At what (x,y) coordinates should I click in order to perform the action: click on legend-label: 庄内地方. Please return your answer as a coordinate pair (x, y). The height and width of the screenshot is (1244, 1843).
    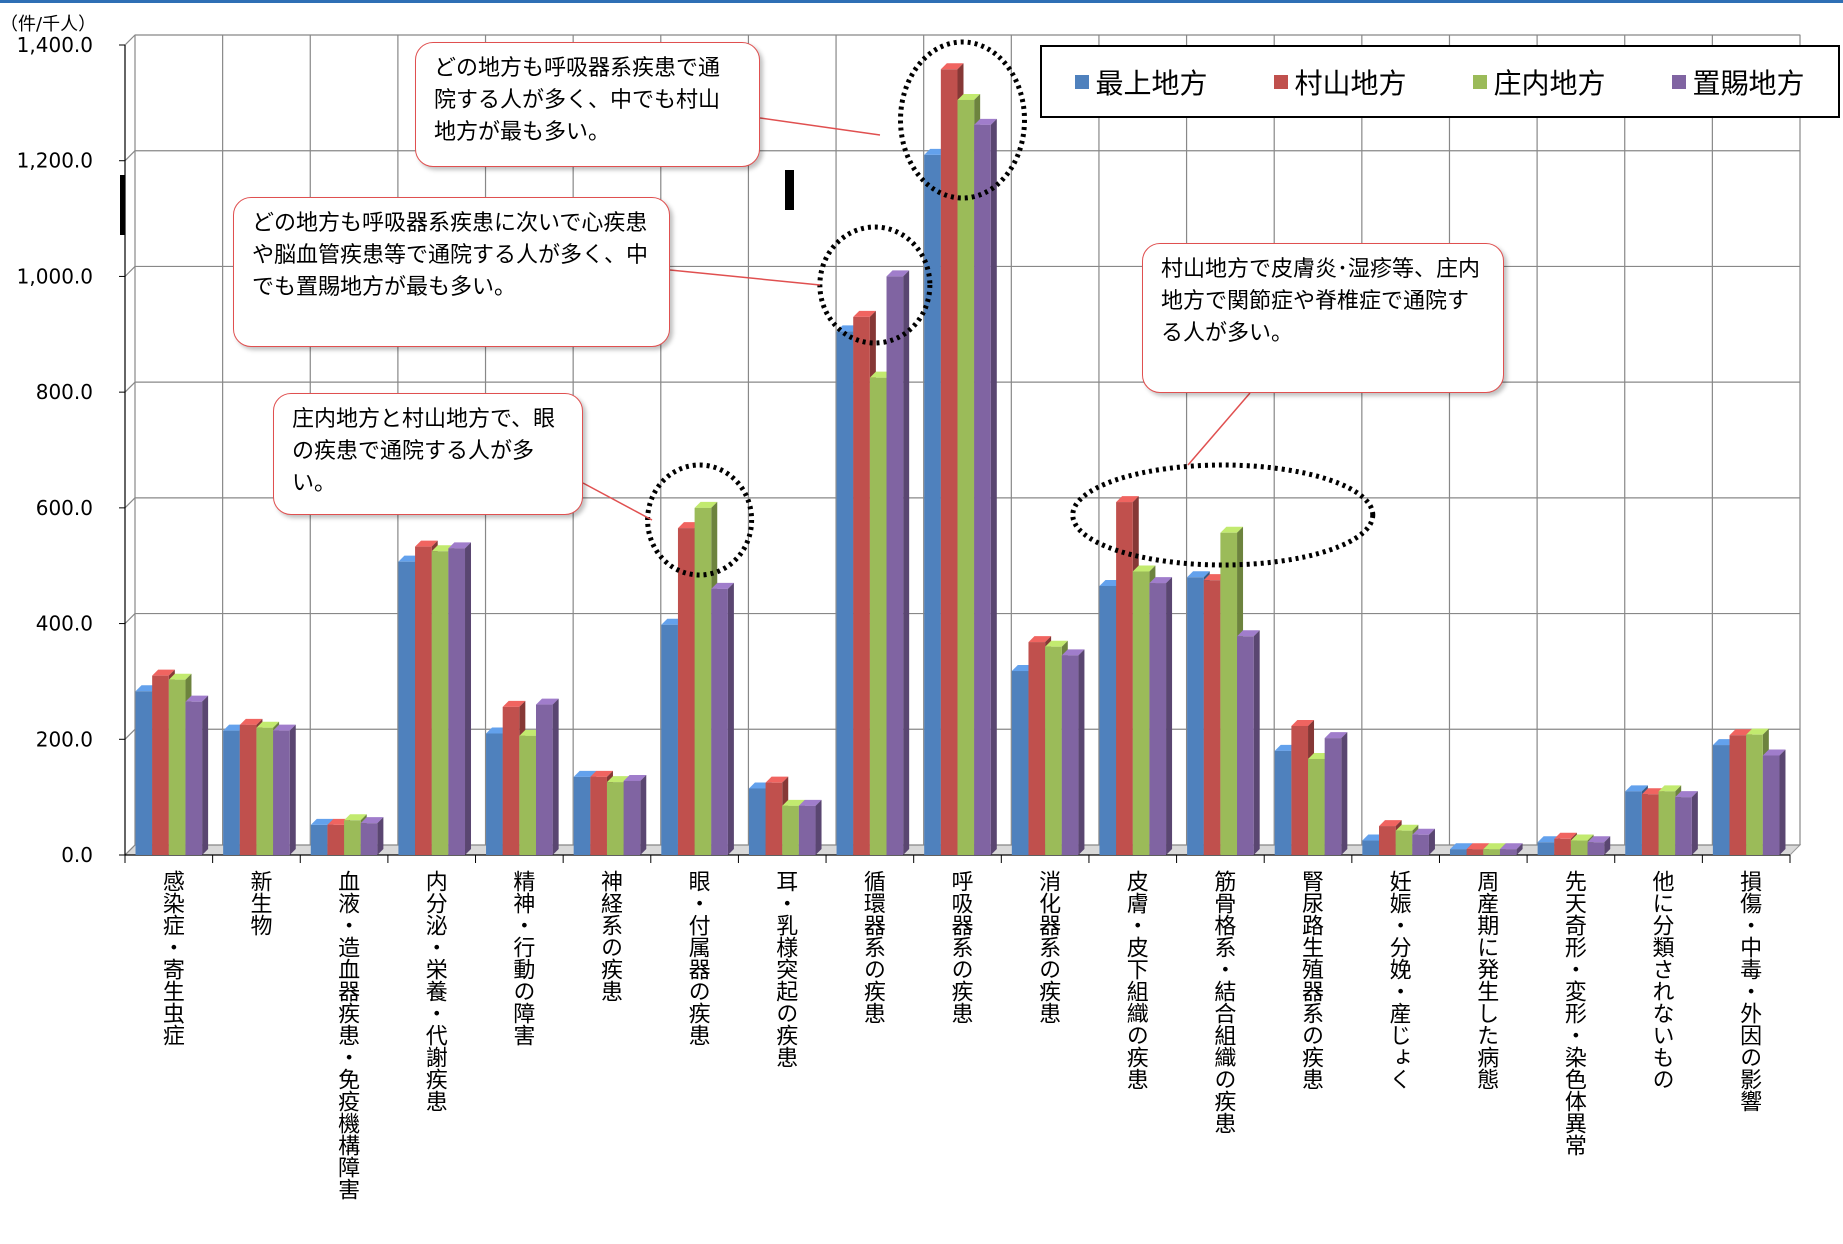
    Looking at the image, I should click on (1549, 83).